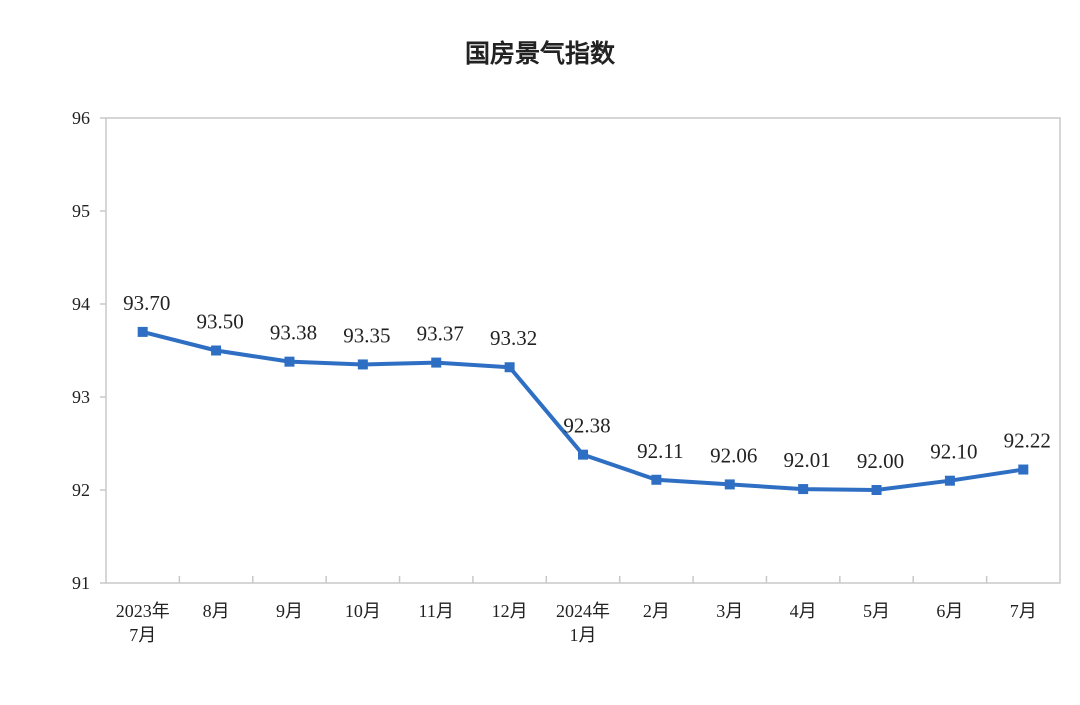 The height and width of the screenshot is (705, 1080). Describe the element at coordinates (803, 611) in the screenshot. I see `x-tick-label: 4月` at that location.